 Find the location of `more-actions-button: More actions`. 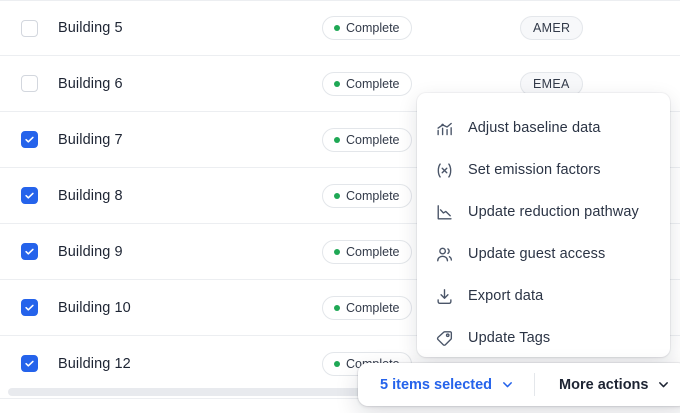

more-actions-button: More actions is located at coordinates (607, 384).